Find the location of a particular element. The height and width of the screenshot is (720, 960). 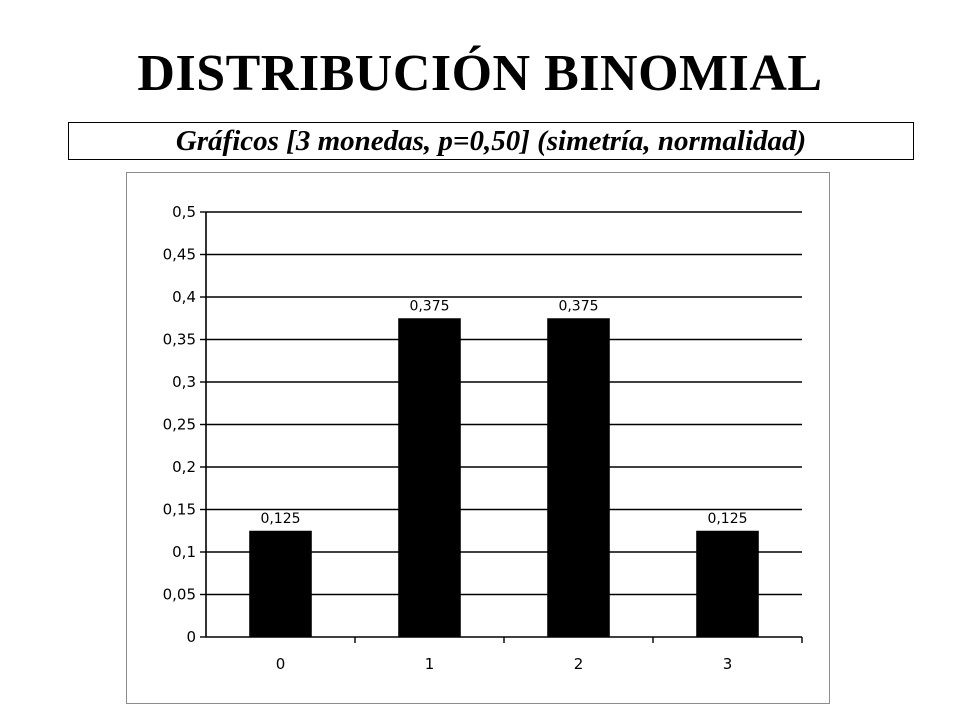

y-tick-label: 0,15 is located at coordinates (179, 510).